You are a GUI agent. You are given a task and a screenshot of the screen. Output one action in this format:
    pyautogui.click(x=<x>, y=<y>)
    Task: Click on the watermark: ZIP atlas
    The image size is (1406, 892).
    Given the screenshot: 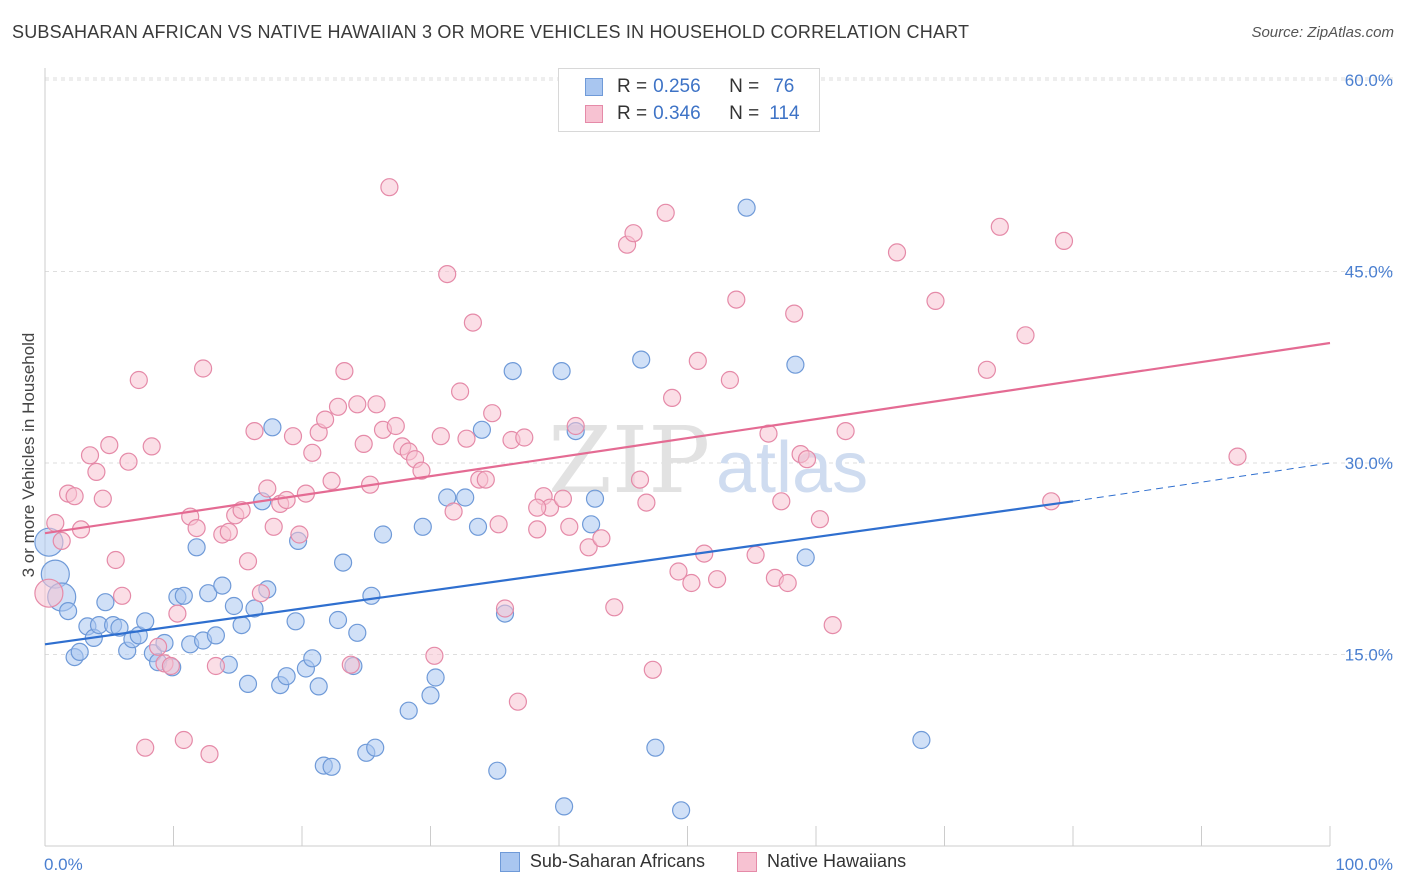 What is the action you would take?
    pyautogui.click(x=708, y=460)
    